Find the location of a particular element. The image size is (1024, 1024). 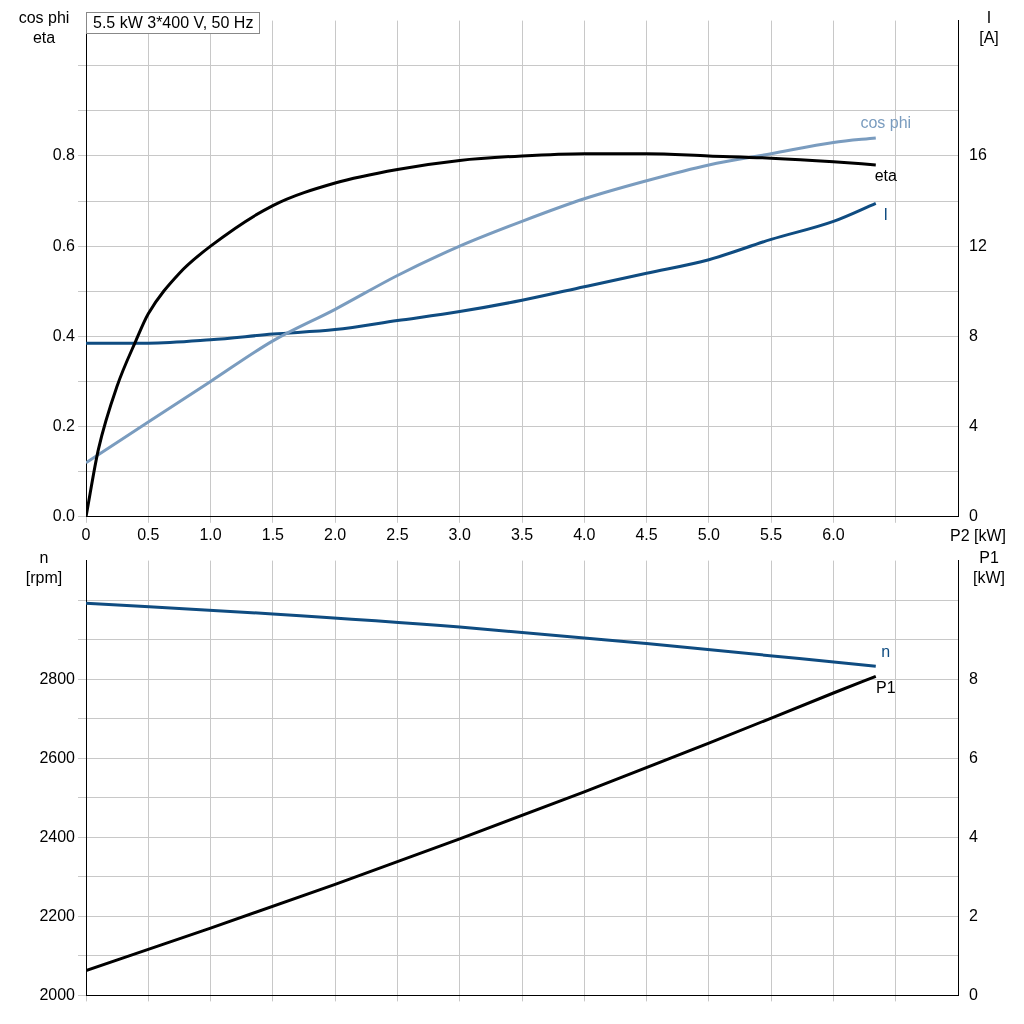

x-tick-label: 3.5 is located at coordinates (522, 534).